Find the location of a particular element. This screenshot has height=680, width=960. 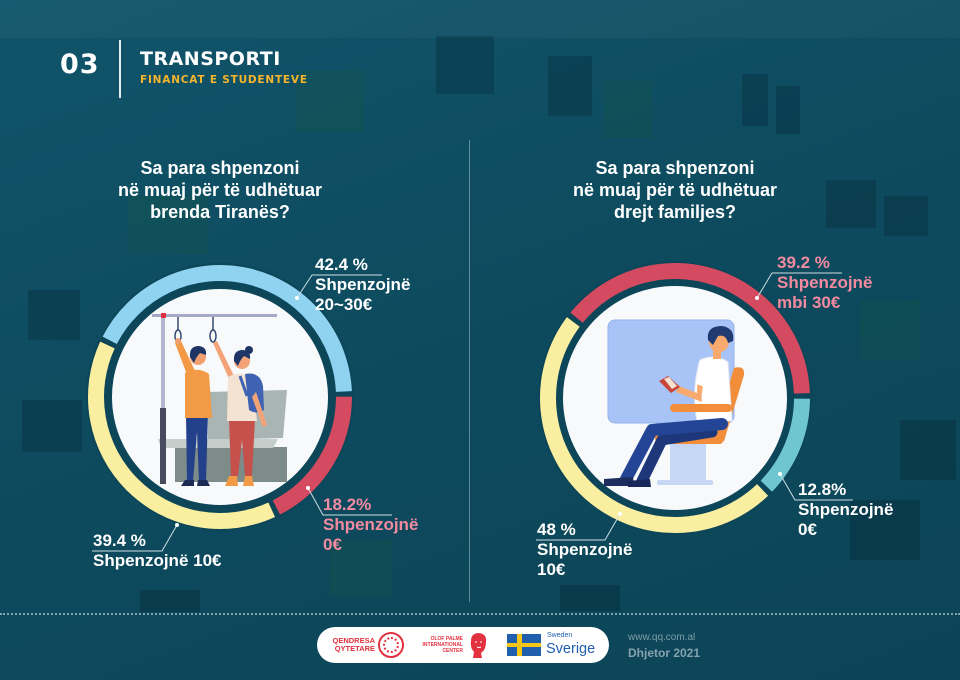

website-text: www.qq.com.al is located at coordinates (662, 637).